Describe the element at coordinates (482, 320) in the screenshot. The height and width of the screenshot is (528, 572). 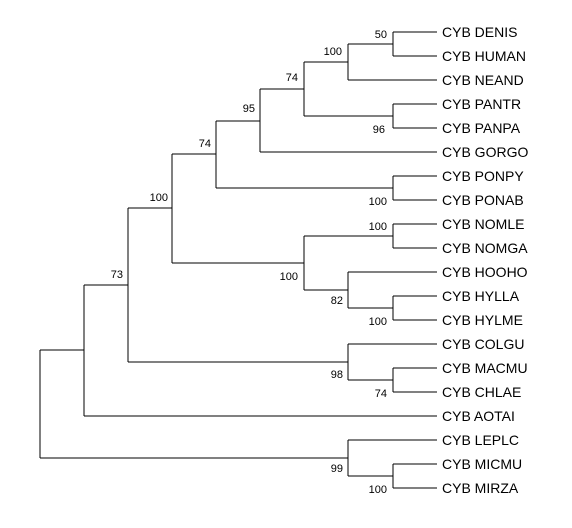
I see `taxon-label-hylme: CYB HYLME` at that location.